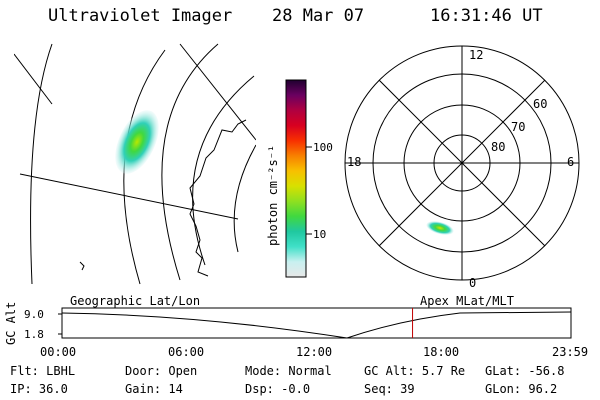 Image resolution: width=600 pixels, height=400 pixels. I want to click on status-field-glat: GLat: -56.8, so click(525, 371).